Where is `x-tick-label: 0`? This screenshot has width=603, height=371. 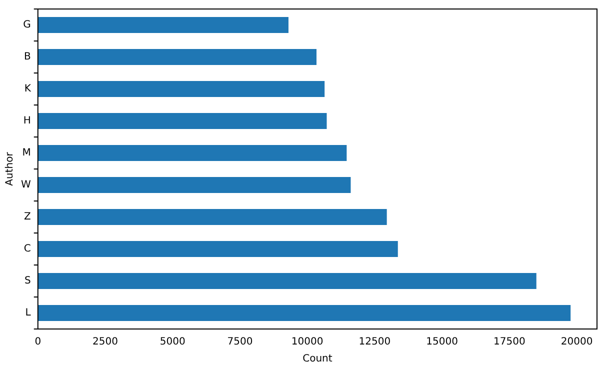 x-tick-label: 0 is located at coordinates (38, 342).